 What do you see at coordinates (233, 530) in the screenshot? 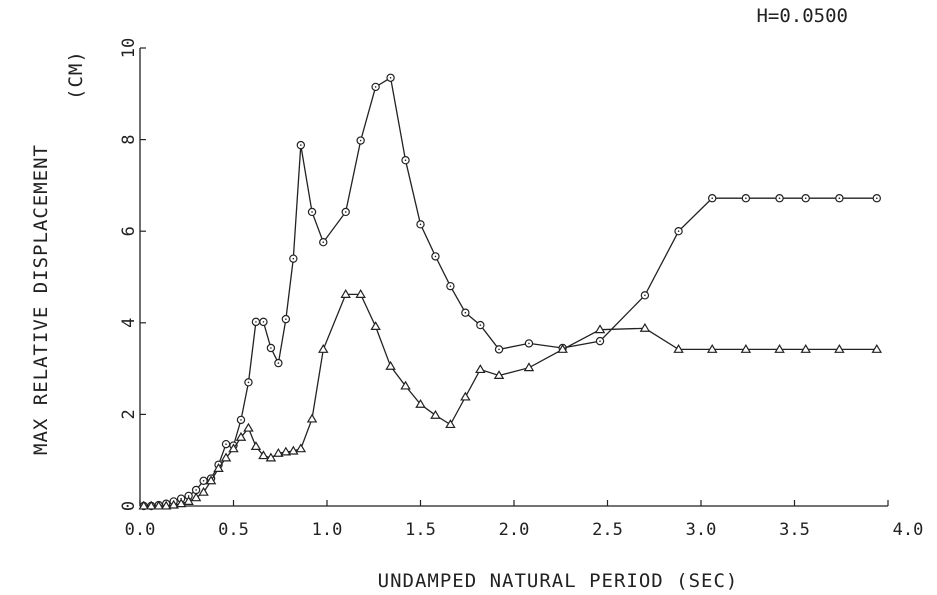
I see `x-tick-label: 0.5` at bounding box center [233, 530].